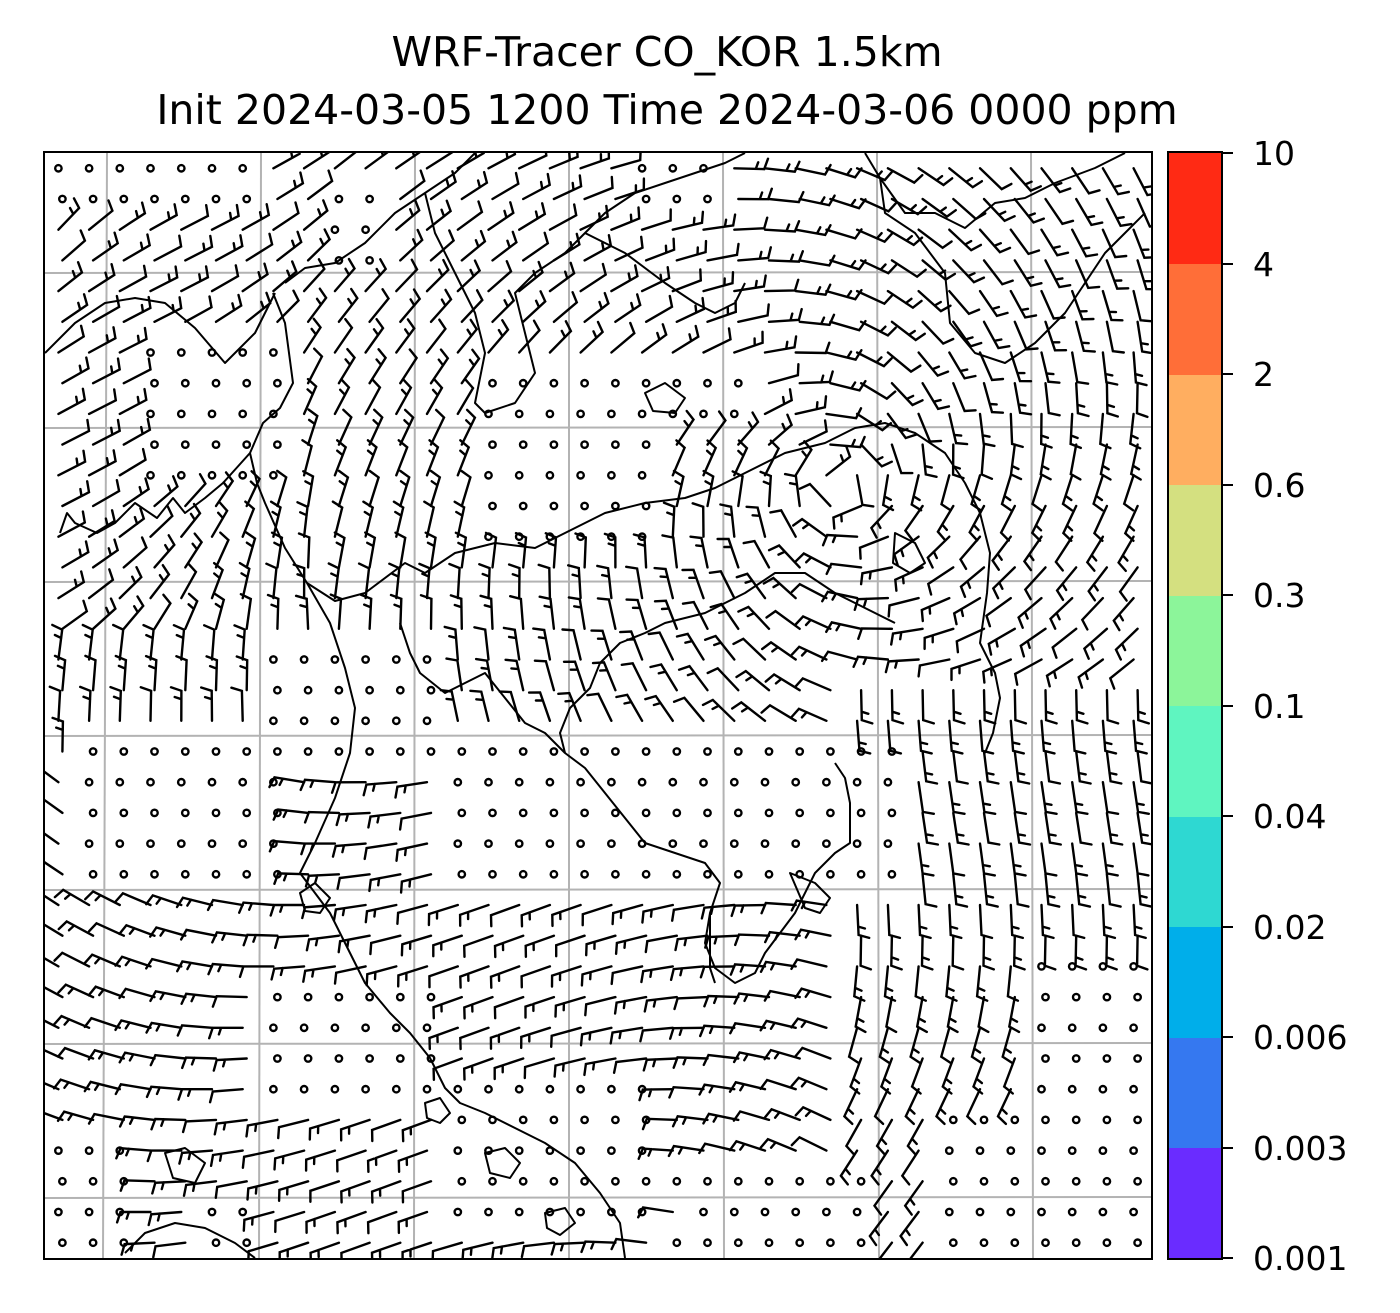  I want to click on china-coast, so click(585, 283).